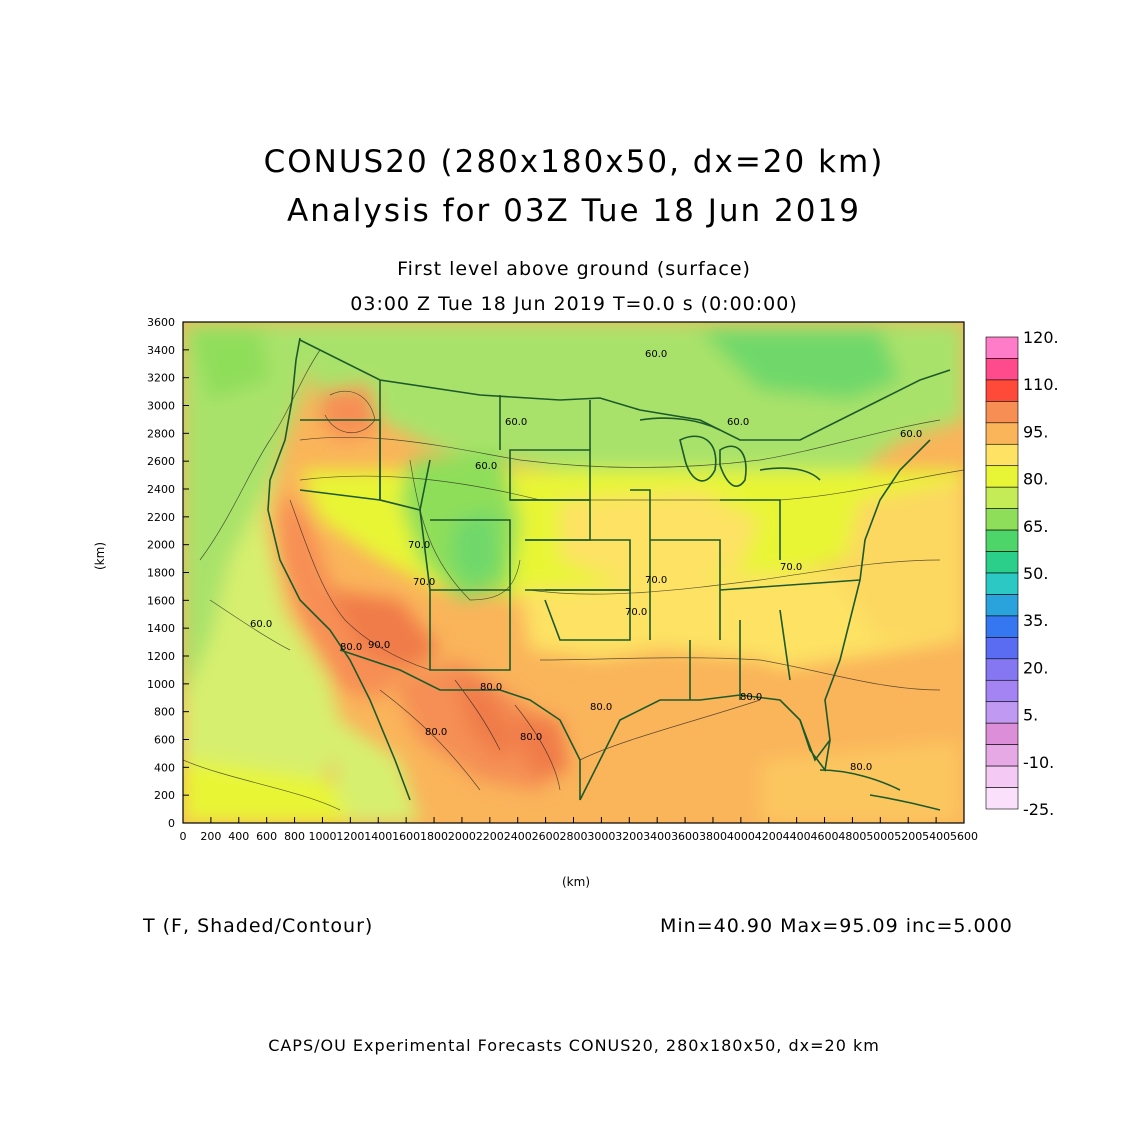  Describe the element at coordinates (462, 836) in the screenshot. I see `x-tick-label: 2000` at that location.